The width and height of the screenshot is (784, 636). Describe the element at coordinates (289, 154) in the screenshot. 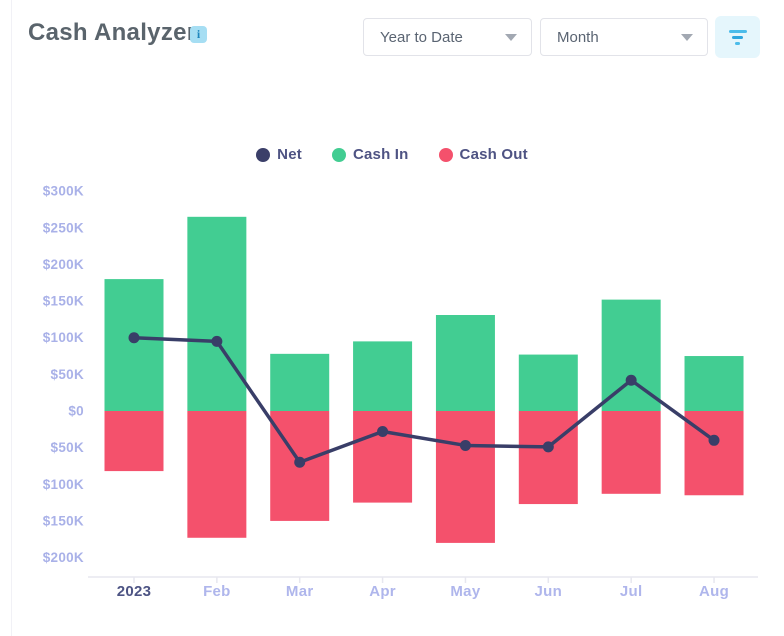

I see `legend-label: Net` at that location.